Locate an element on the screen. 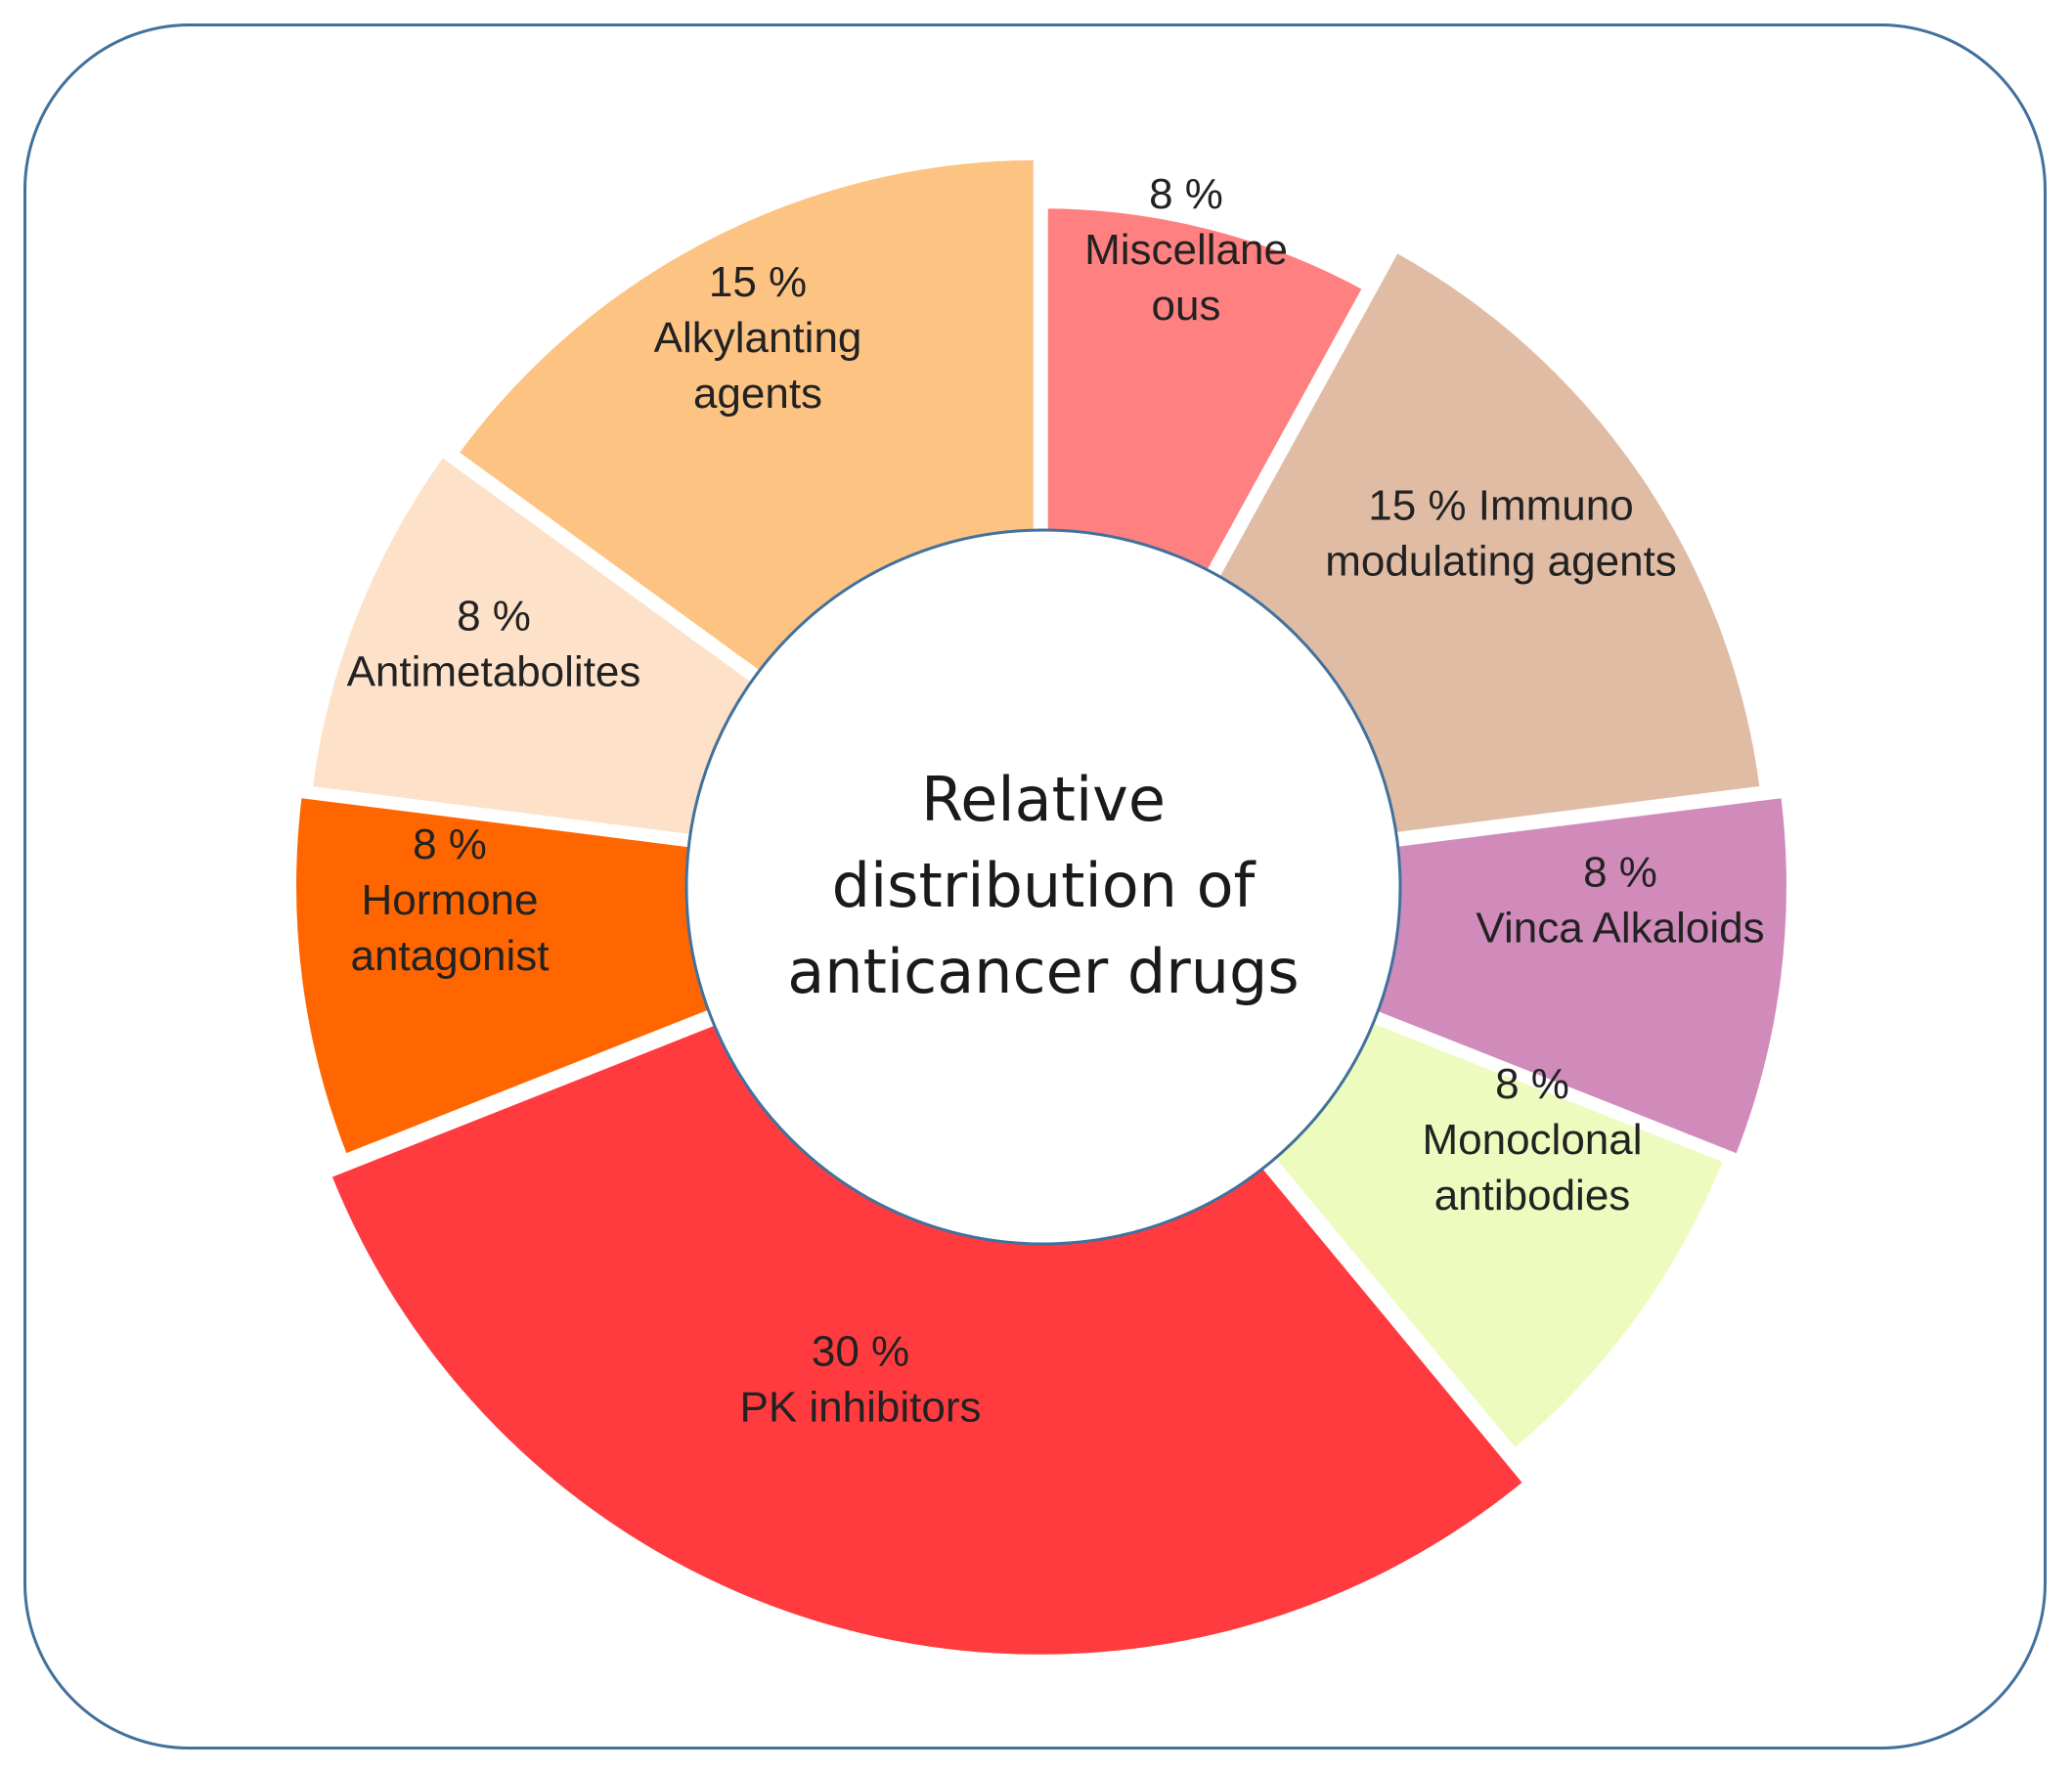 The height and width of the screenshot is (1773, 2072). slice-label-immuno-modulating-agents: 15 % Immuno modulating agents is located at coordinates (1501, 534).